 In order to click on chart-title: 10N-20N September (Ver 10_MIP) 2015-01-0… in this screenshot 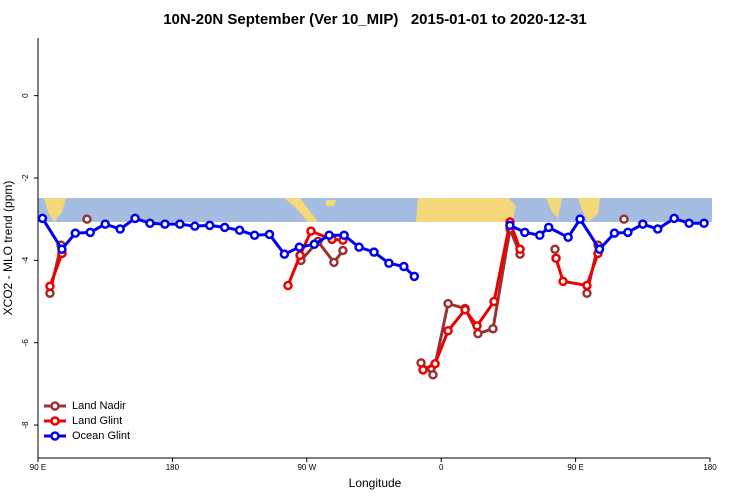, I will do `click(375, 19)`.